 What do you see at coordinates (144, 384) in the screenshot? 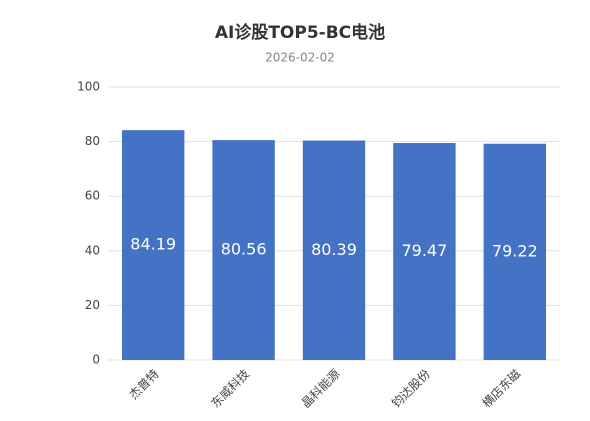
I see `x-tick-label: 杰普特` at bounding box center [144, 384].